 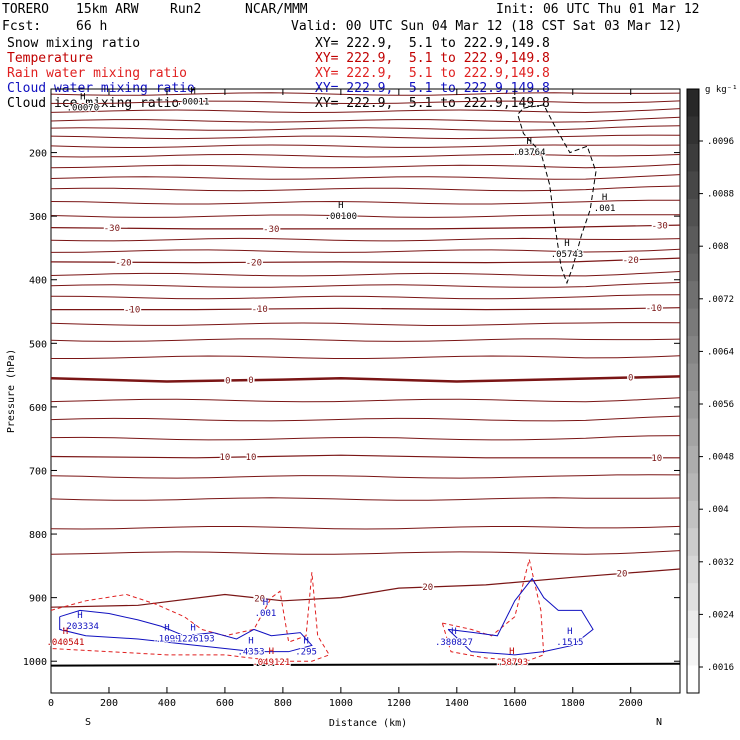 What do you see at coordinates (720, 668) in the screenshot?
I see `colorbar-tick-label: .0016` at bounding box center [720, 668].